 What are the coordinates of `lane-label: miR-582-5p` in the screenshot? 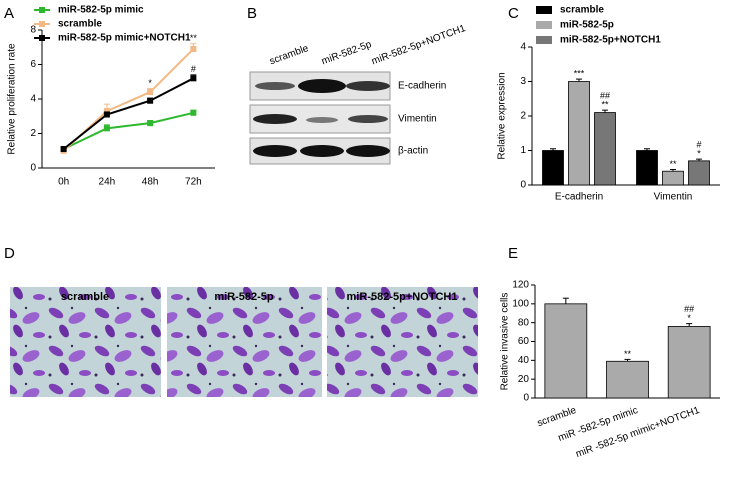 It's located at (346, 53).